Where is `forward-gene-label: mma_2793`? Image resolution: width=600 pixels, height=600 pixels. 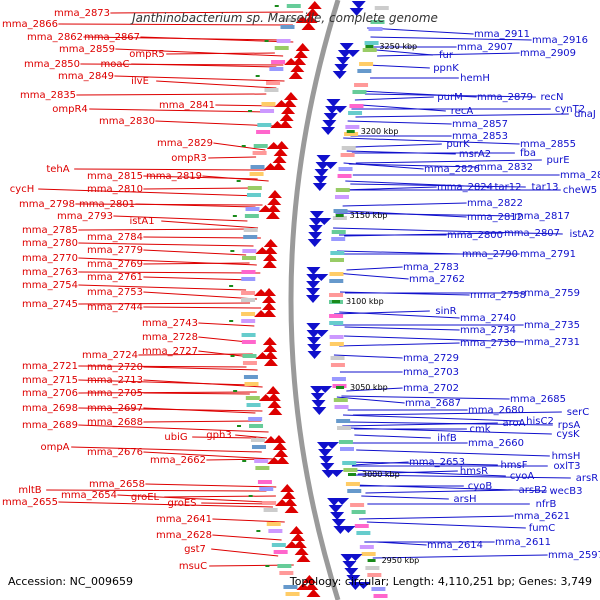 forward-gene-label: mma_2793 is located at coordinates (85, 216).